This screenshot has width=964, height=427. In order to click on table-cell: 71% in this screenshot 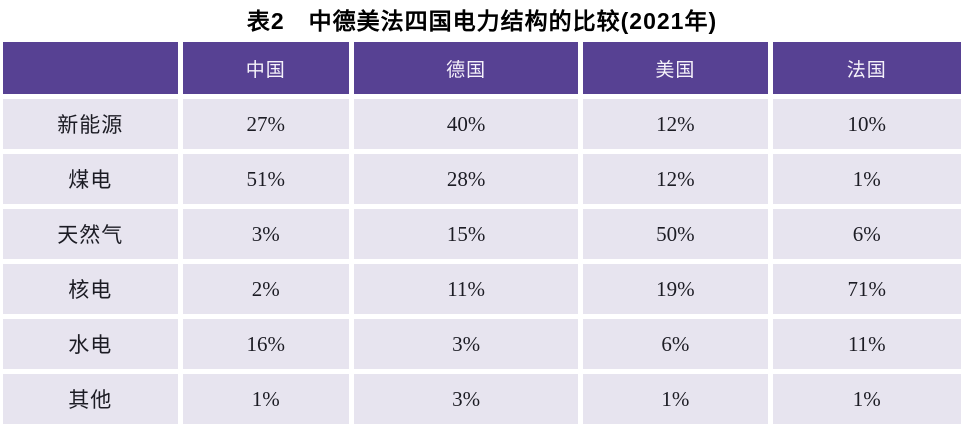, I will do `click(866, 289)`.